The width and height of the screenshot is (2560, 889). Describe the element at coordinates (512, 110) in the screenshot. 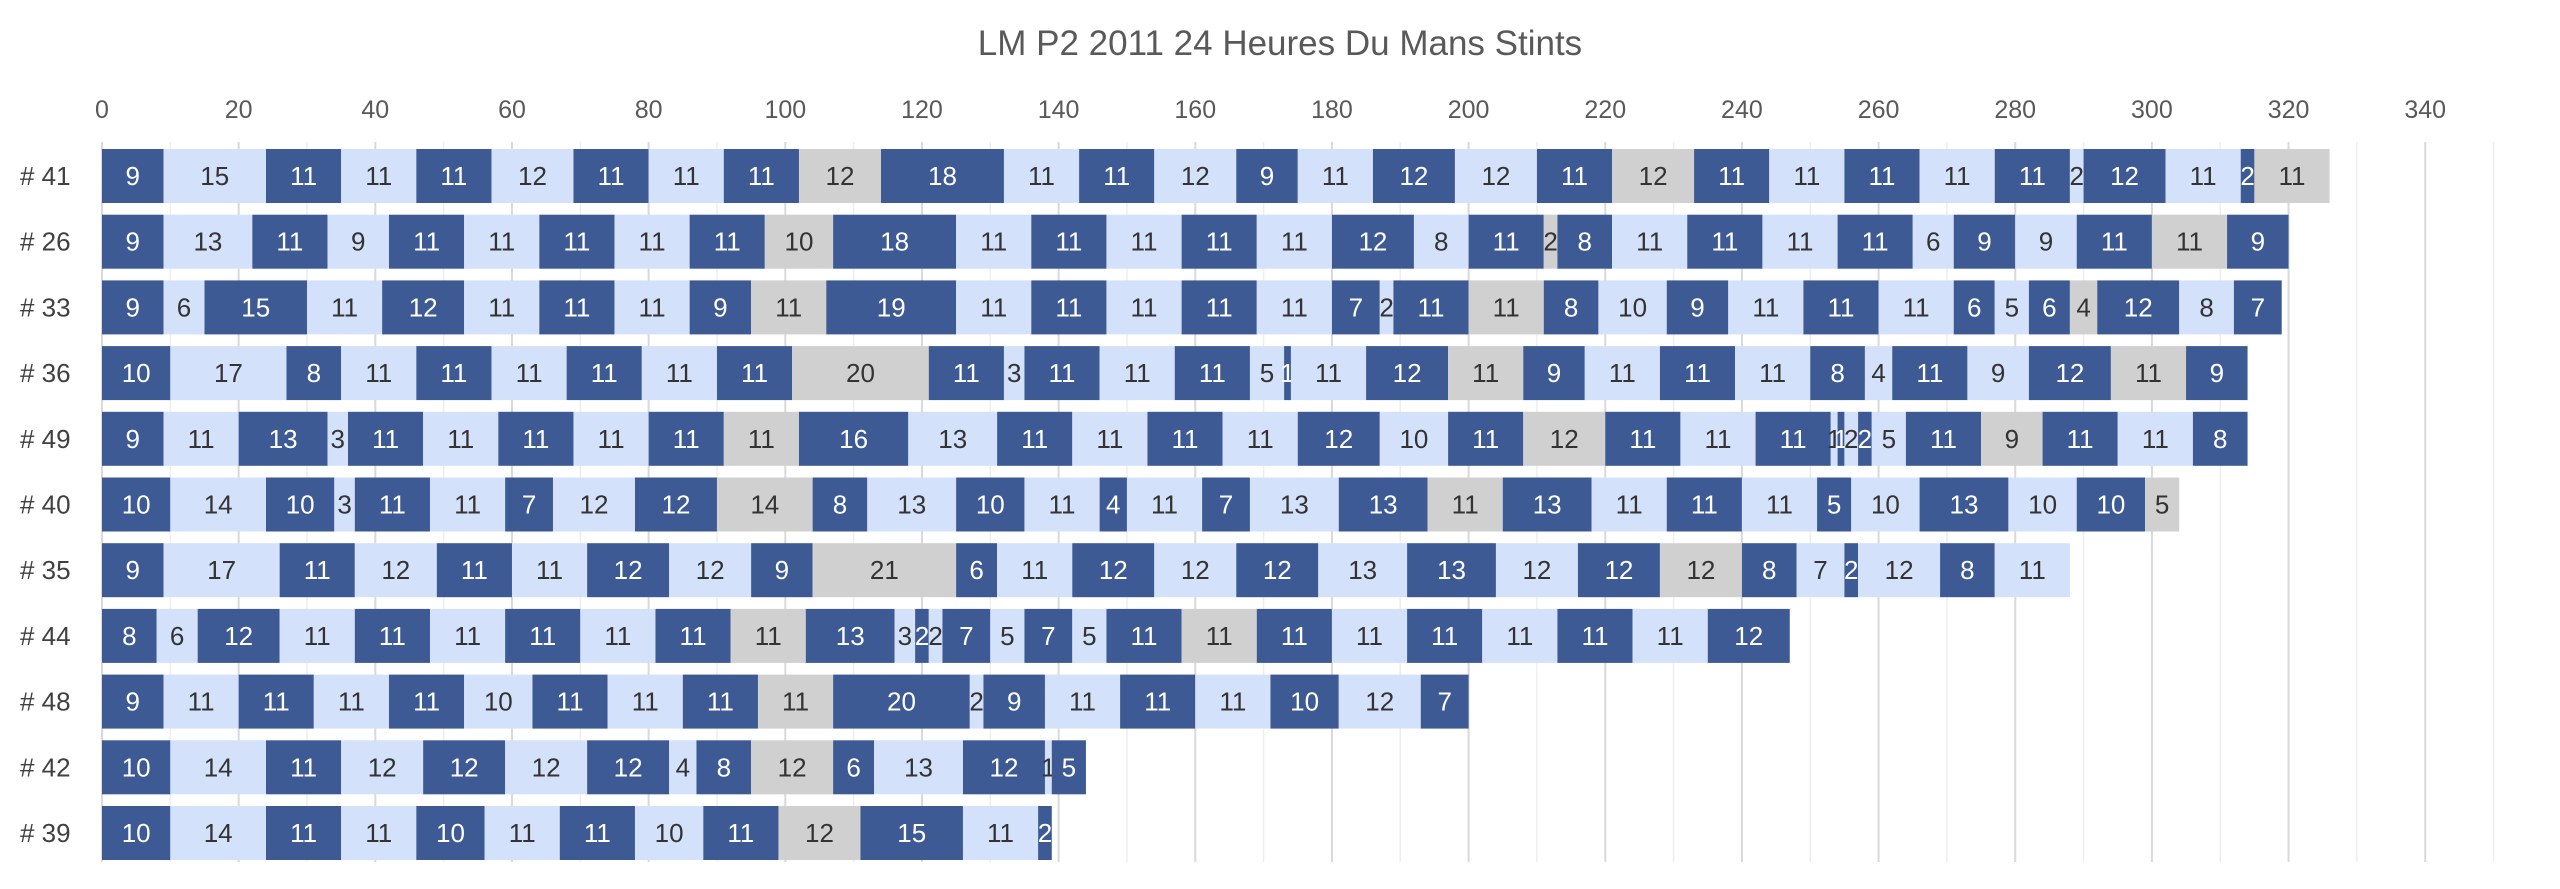

I see `x-tick-label: 60` at that location.